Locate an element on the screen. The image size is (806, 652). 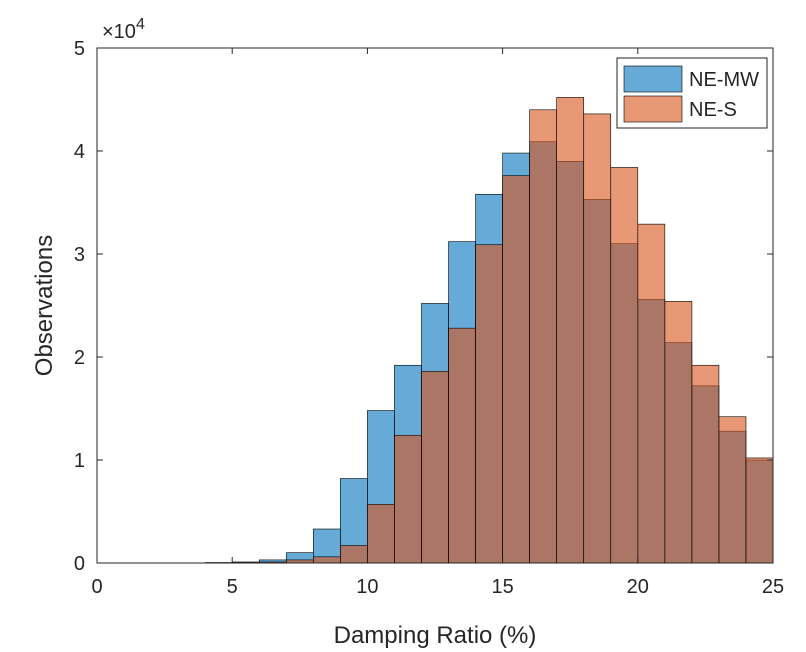
y-tick-label-4: 4 is located at coordinates (79, 152).